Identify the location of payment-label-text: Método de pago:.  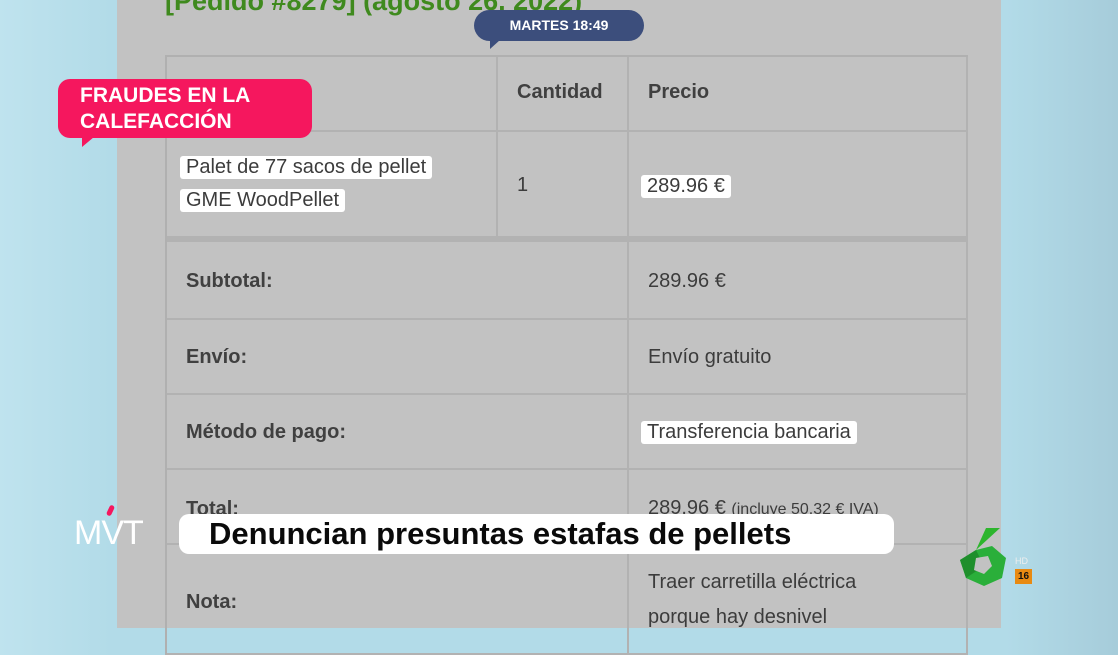
(266, 432).